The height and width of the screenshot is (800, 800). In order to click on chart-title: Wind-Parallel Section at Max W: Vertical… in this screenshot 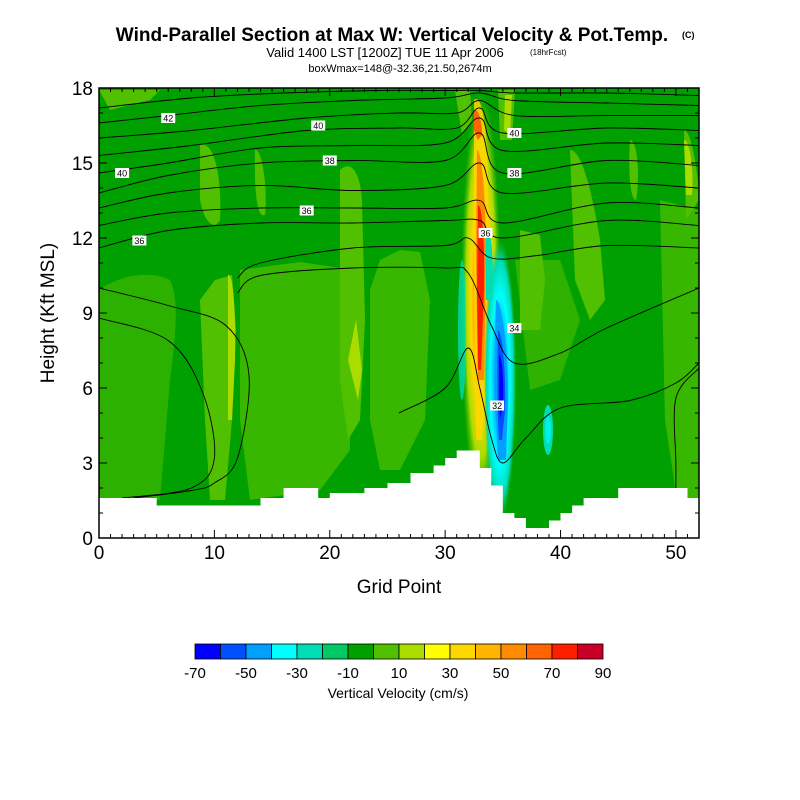, I will do `click(392, 35)`.